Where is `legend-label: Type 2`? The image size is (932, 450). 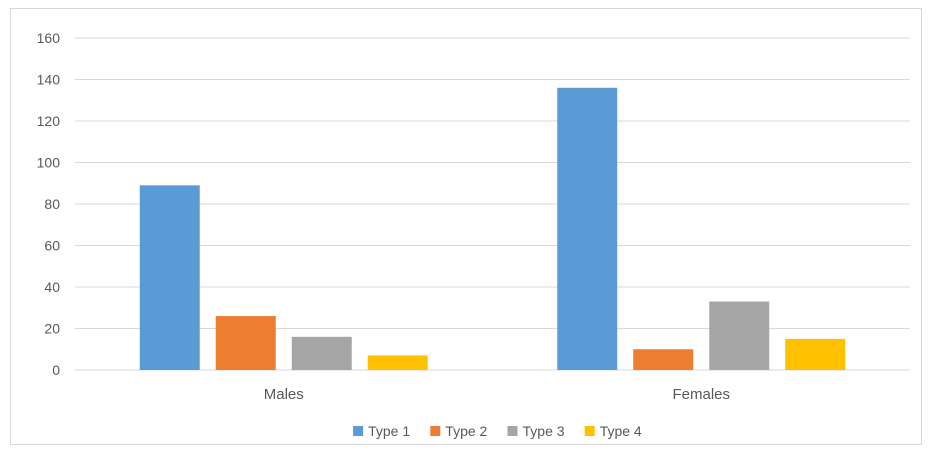
legend-label: Type 2 is located at coordinates (466, 431).